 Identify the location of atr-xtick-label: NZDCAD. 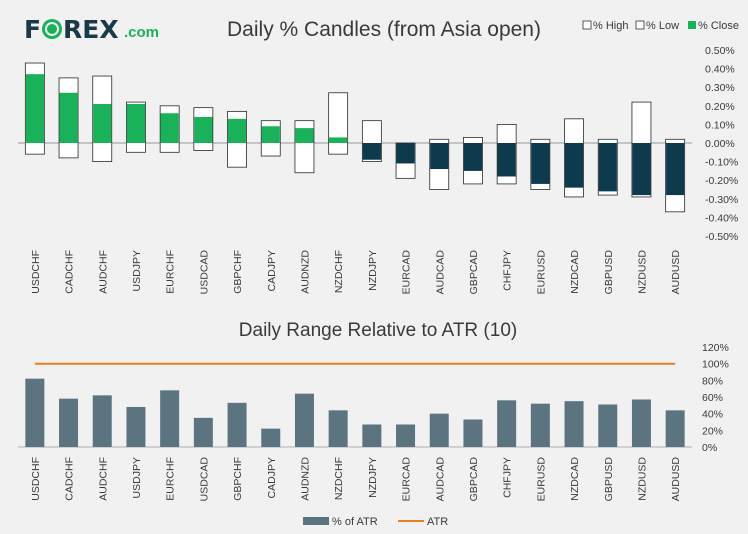
(575, 479).